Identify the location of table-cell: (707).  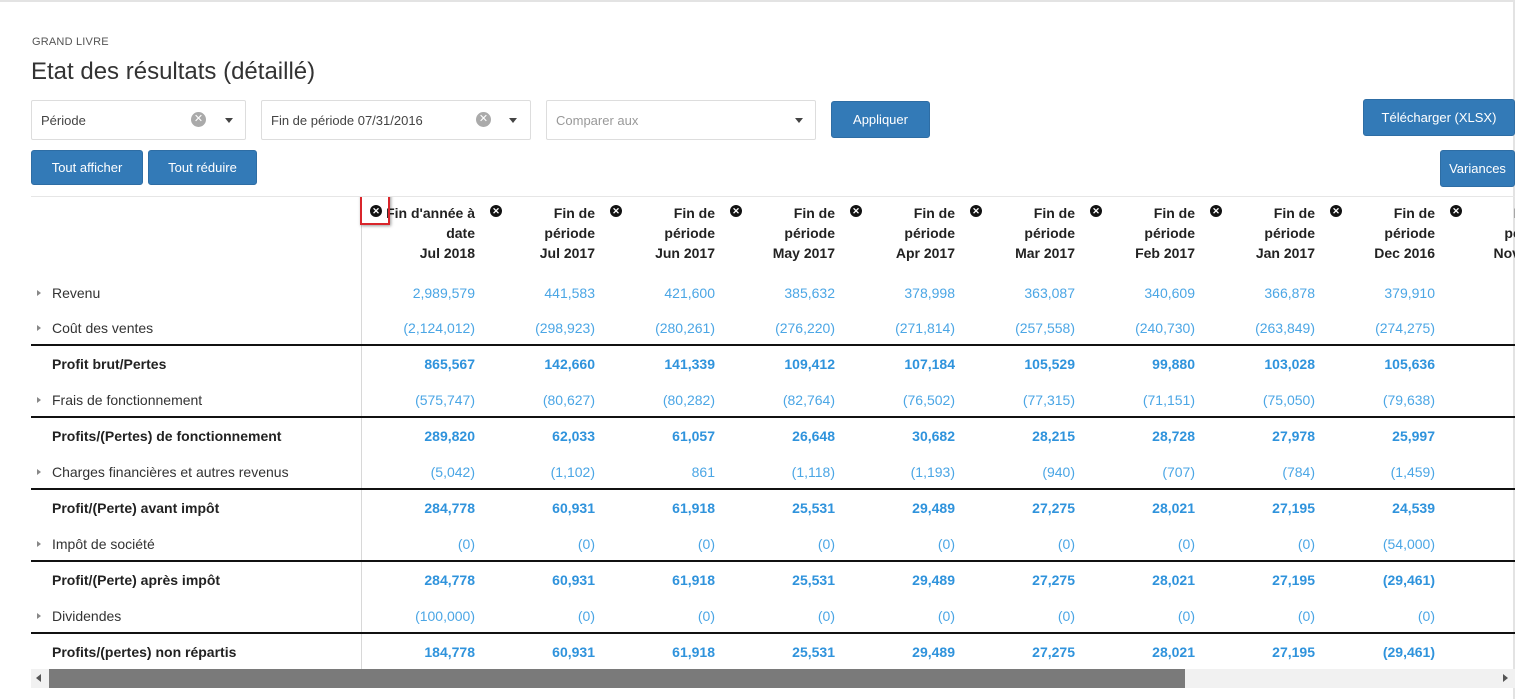
(1178, 472).